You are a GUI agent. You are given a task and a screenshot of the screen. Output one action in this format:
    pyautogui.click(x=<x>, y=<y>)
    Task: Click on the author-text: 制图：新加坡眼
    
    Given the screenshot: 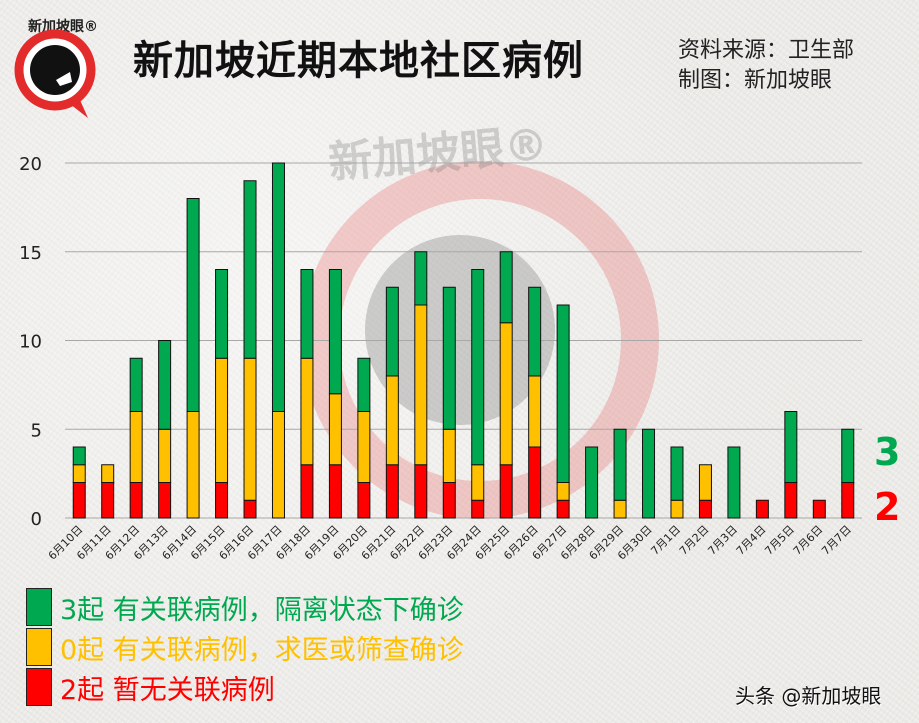 What is the action you would take?
    pyautogui.click(x=755, y=80)
    